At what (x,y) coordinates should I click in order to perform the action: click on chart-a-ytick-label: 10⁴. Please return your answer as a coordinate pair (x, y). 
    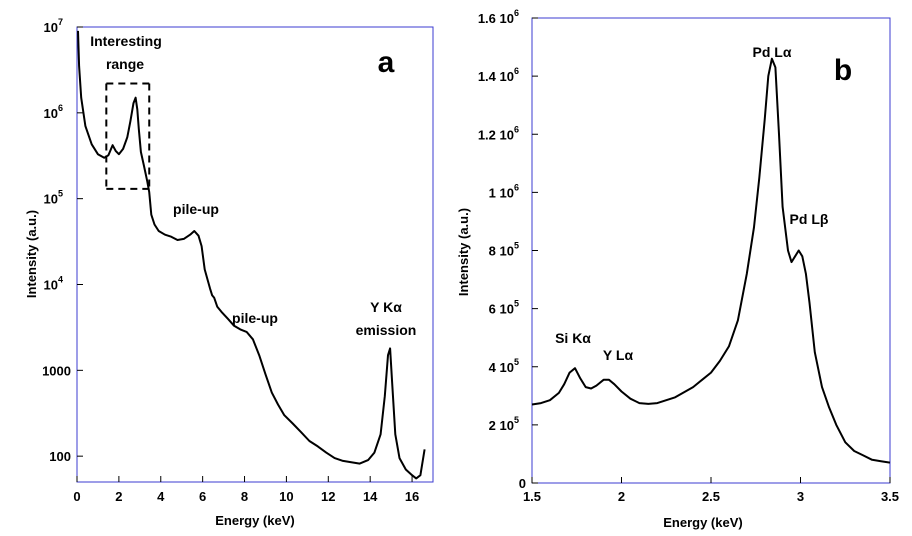
    Looking at the image, I should click on (53, 283).